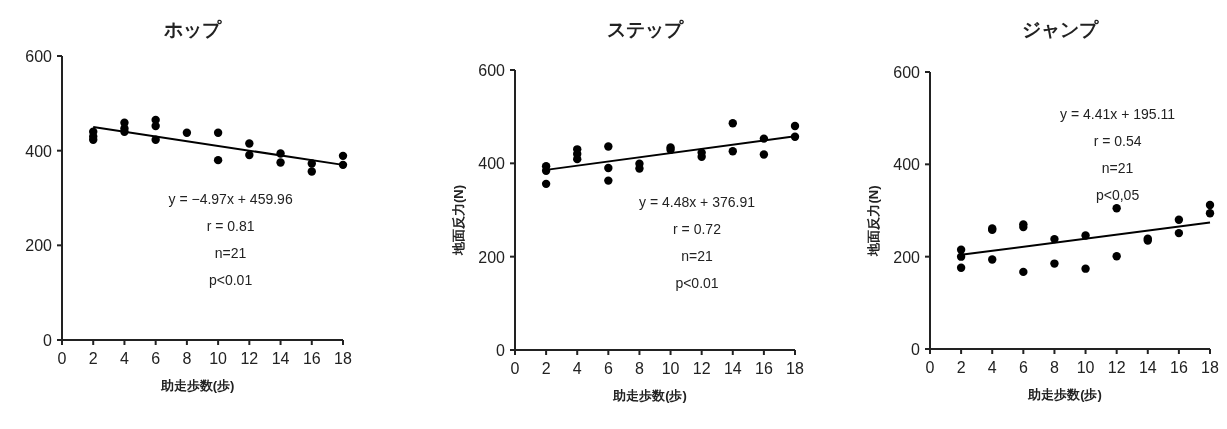 The width and height of the screenshot is (1227, 429). What do you see at coordinates (48, 340) in the screenshot?
I see `y-tick-label: 0` at bounding box center [48, 340].